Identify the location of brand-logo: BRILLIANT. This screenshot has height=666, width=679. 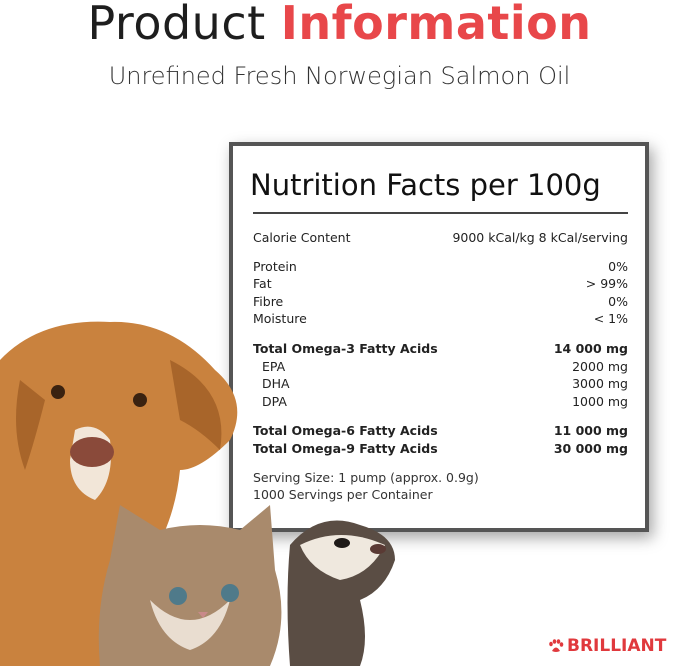
(607, 646).